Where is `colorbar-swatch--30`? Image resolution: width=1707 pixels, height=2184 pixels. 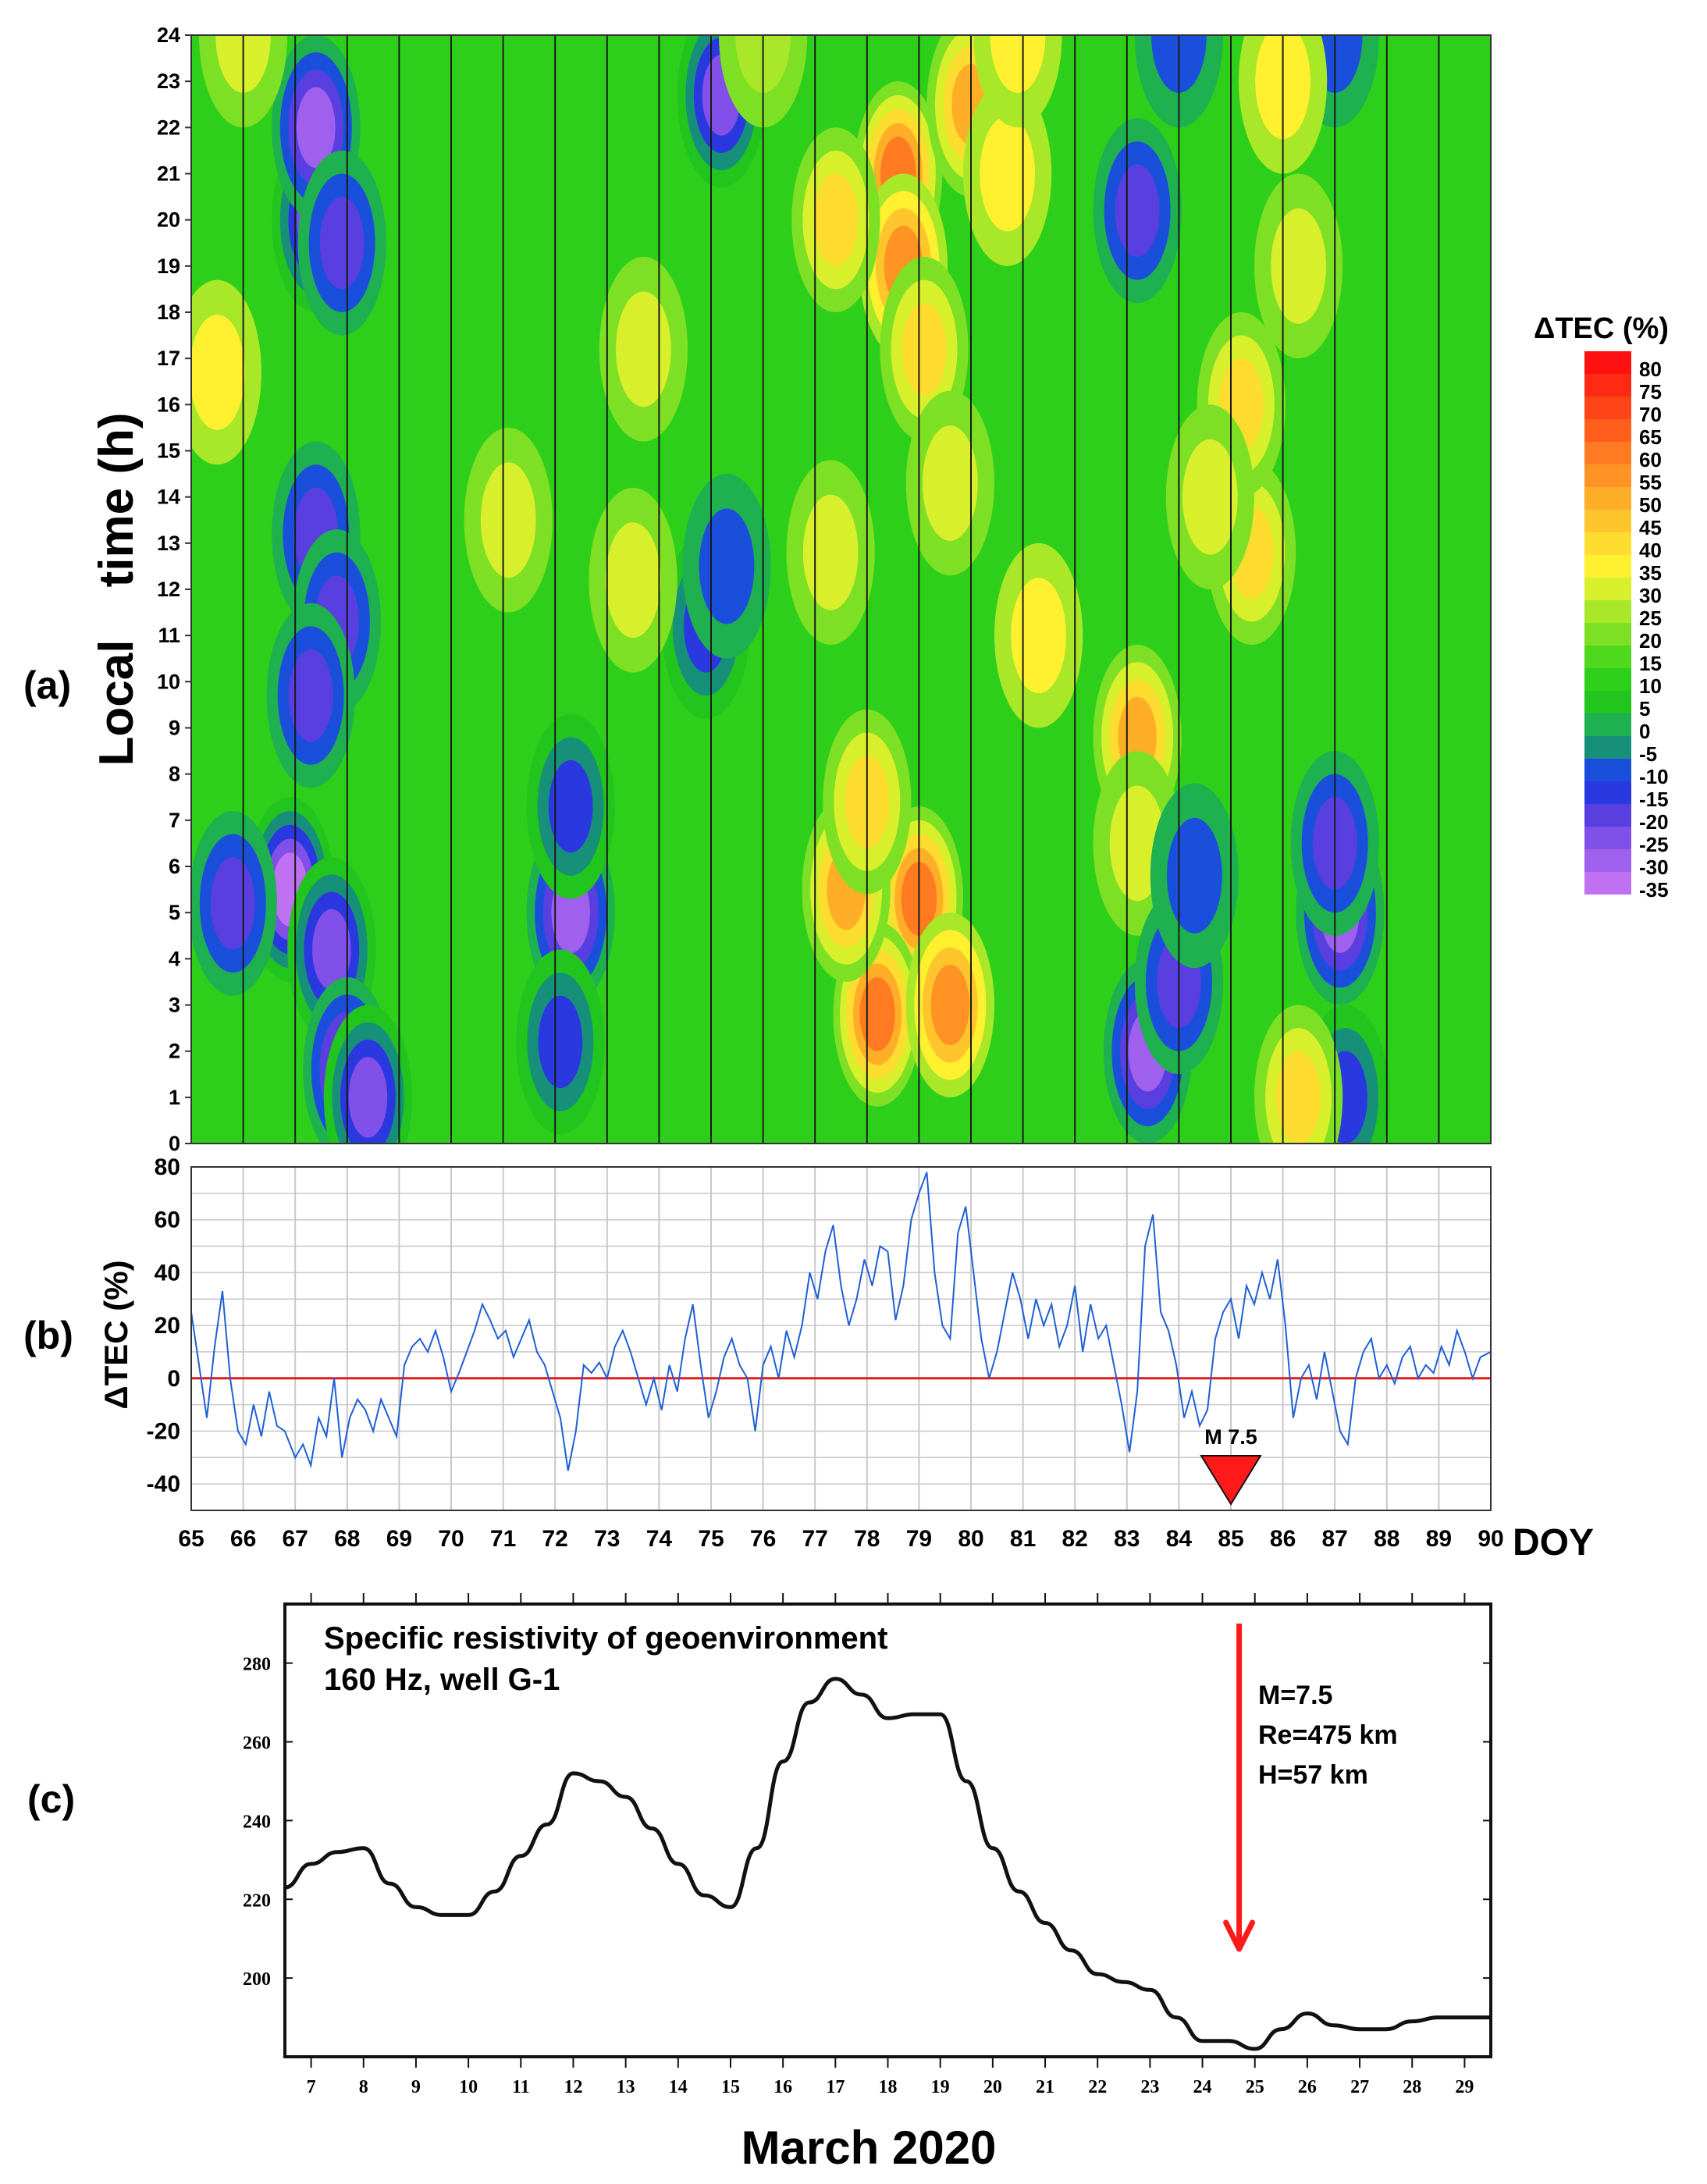
colorbar-swatch--30 is located at coordinates (1607, 860).